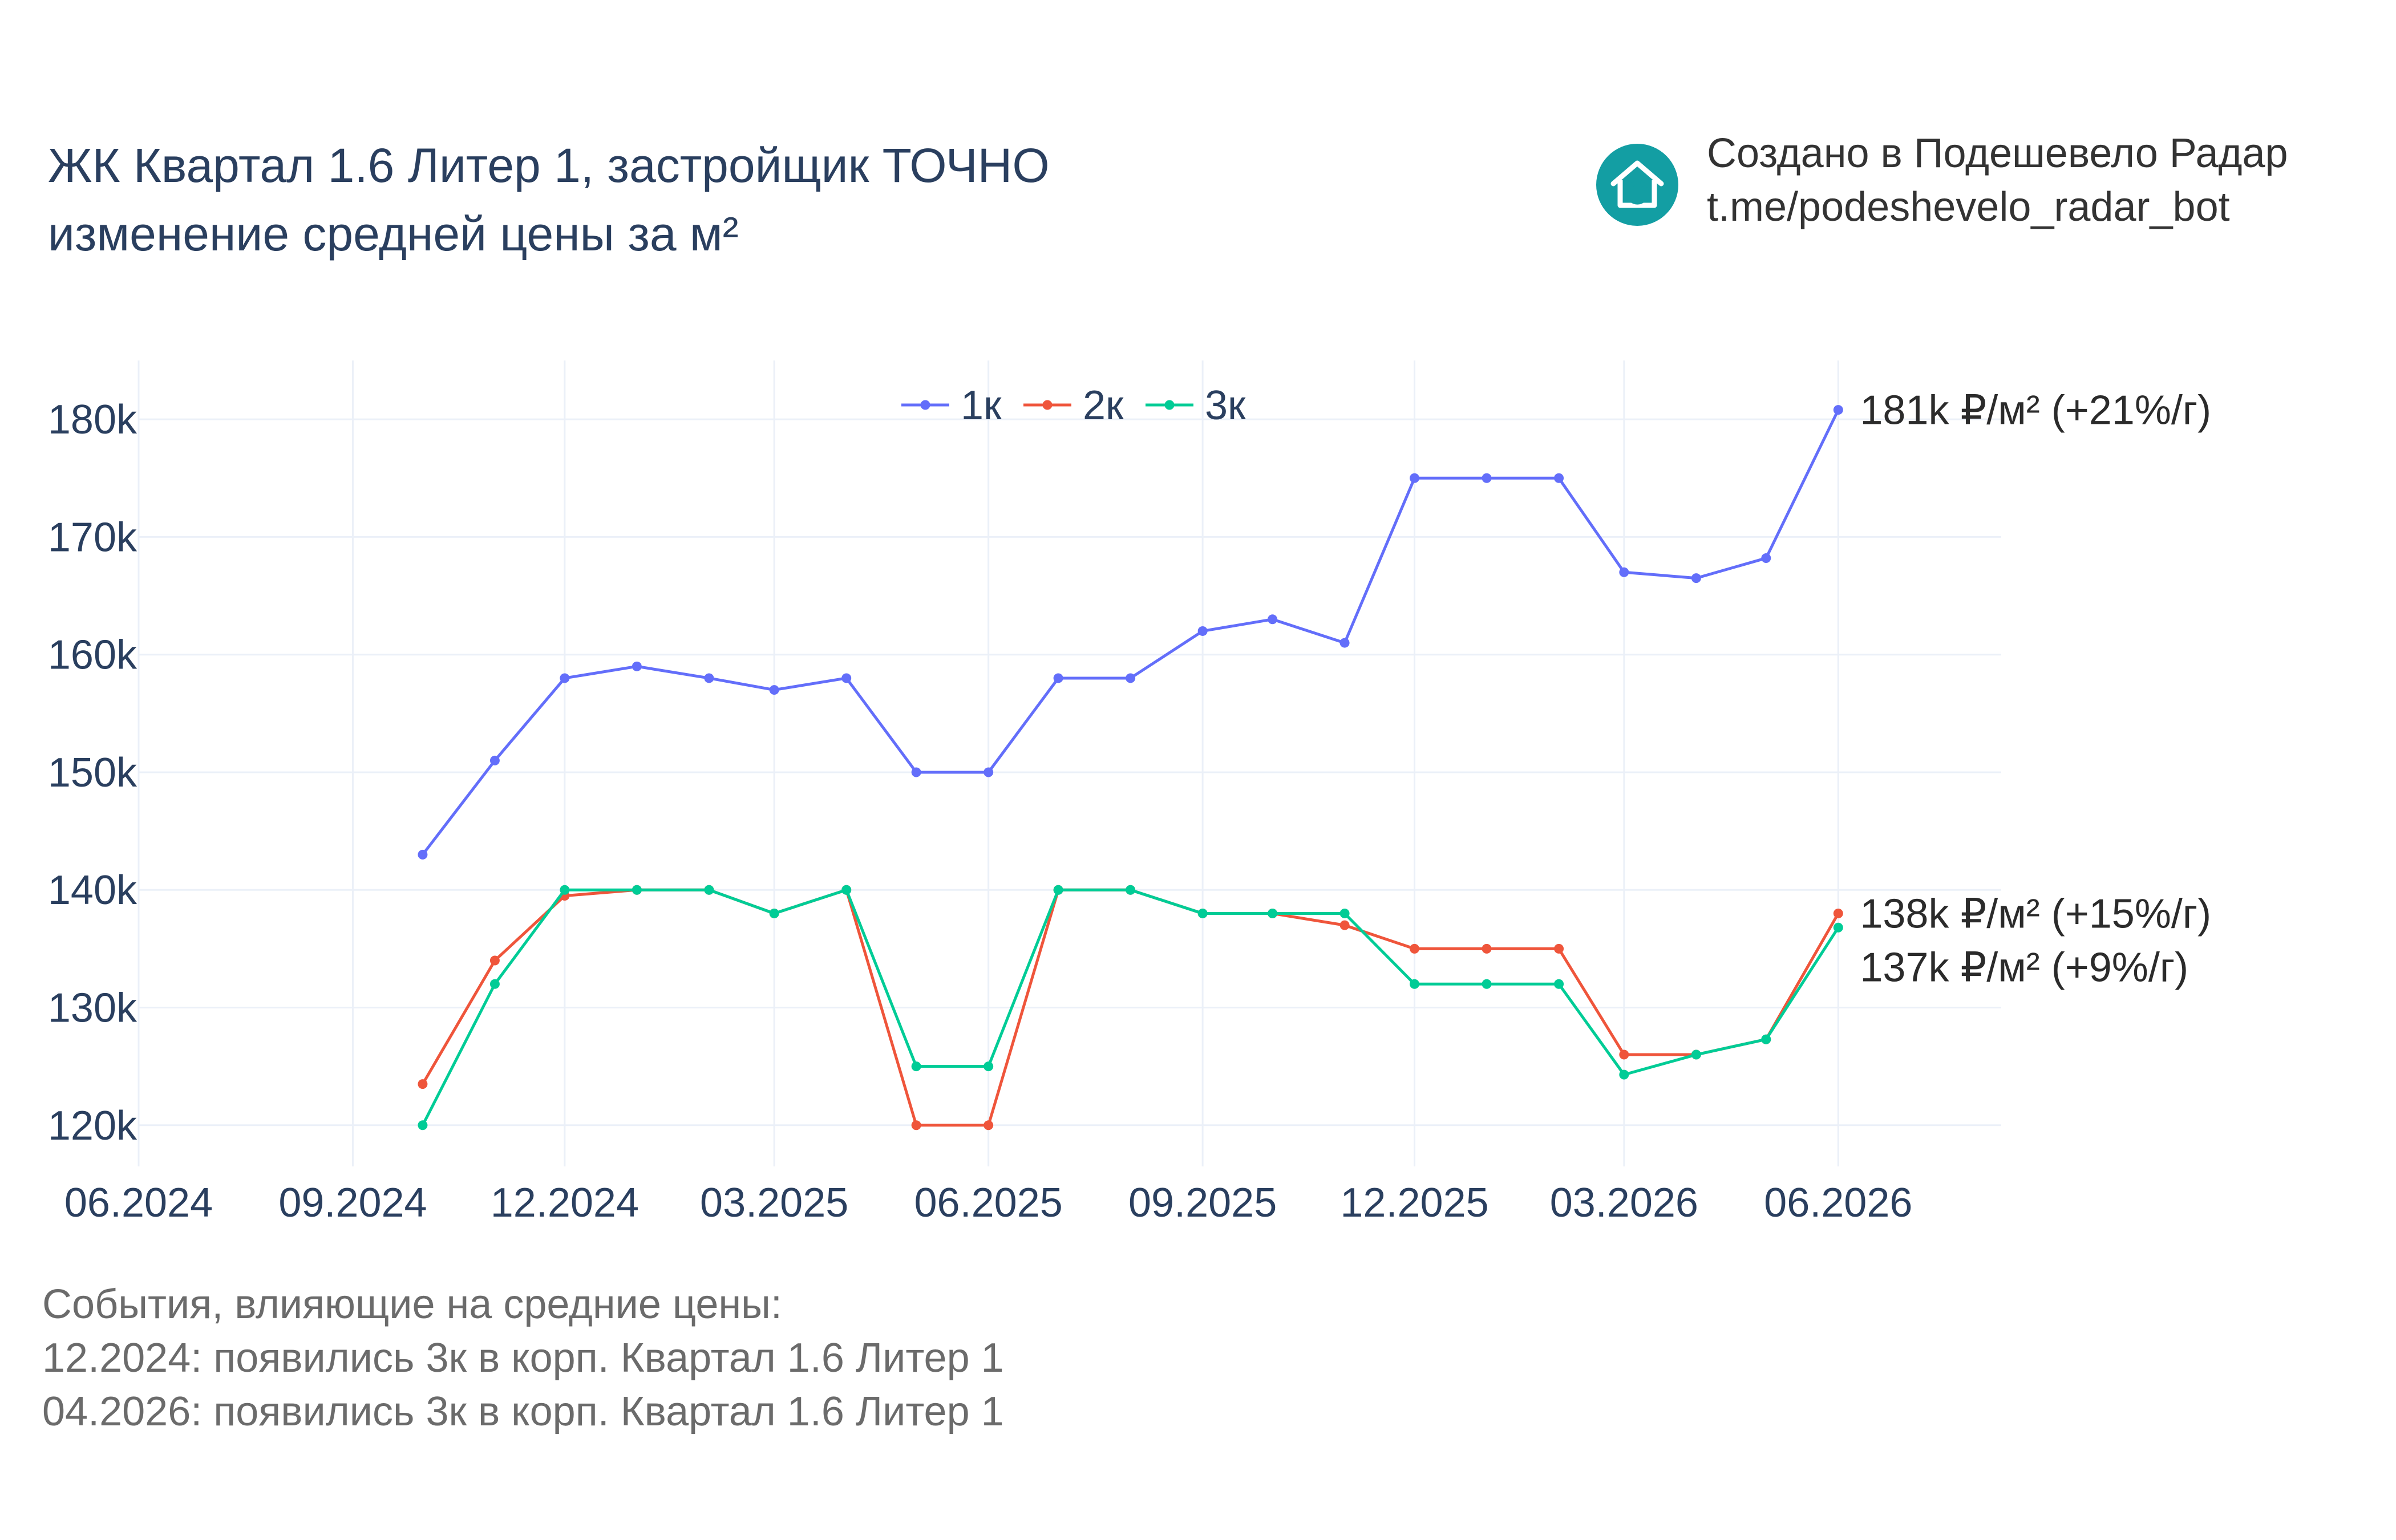  Describe the element at coordinates (92, 1009) in the screenshot. I see `y-tick-label: 130k` at that location.